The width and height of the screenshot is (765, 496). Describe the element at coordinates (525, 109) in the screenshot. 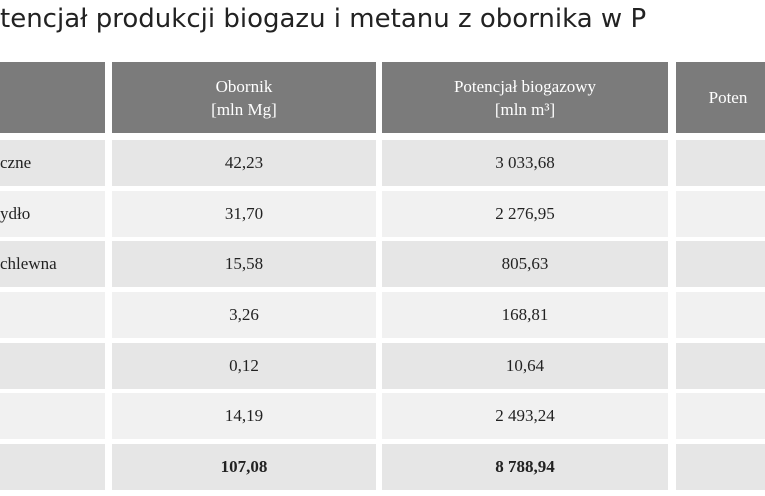

I see `header-text: [mln m³]` at that location.